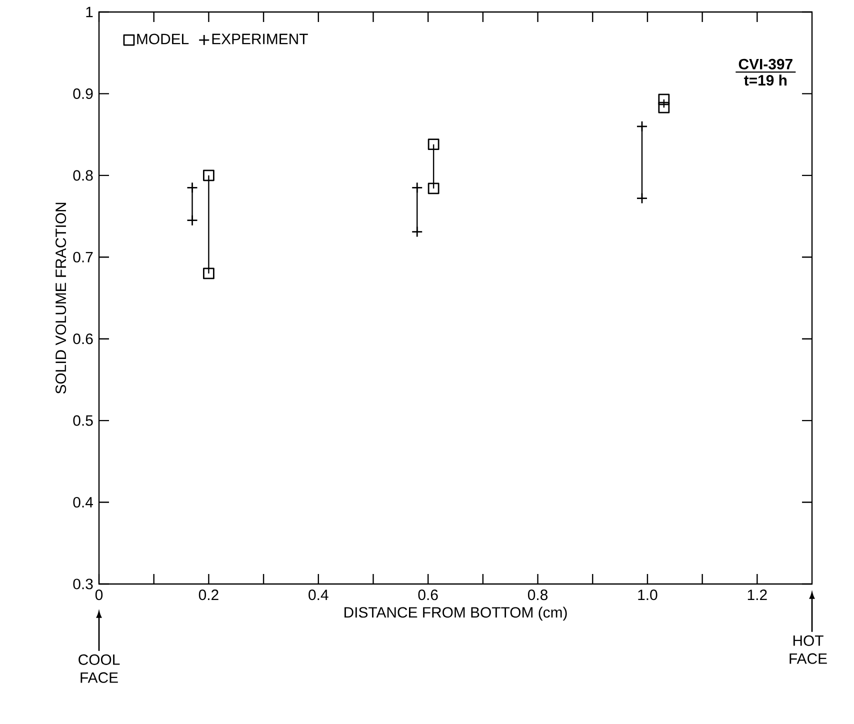 Image resolution: width=854 pixels, height=724 pixels. Describe the element at coordinates (648, 595) in the screenshot. I see `x-tick-label: 1.0` at that location.